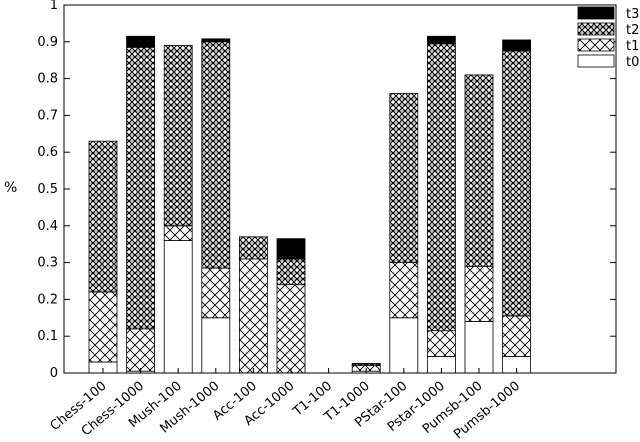 This screenshot has width=640, height=442. Describe the element at coordinates (632, 62) in the screenshot. I see `legend-label-t0: t0` at that location.